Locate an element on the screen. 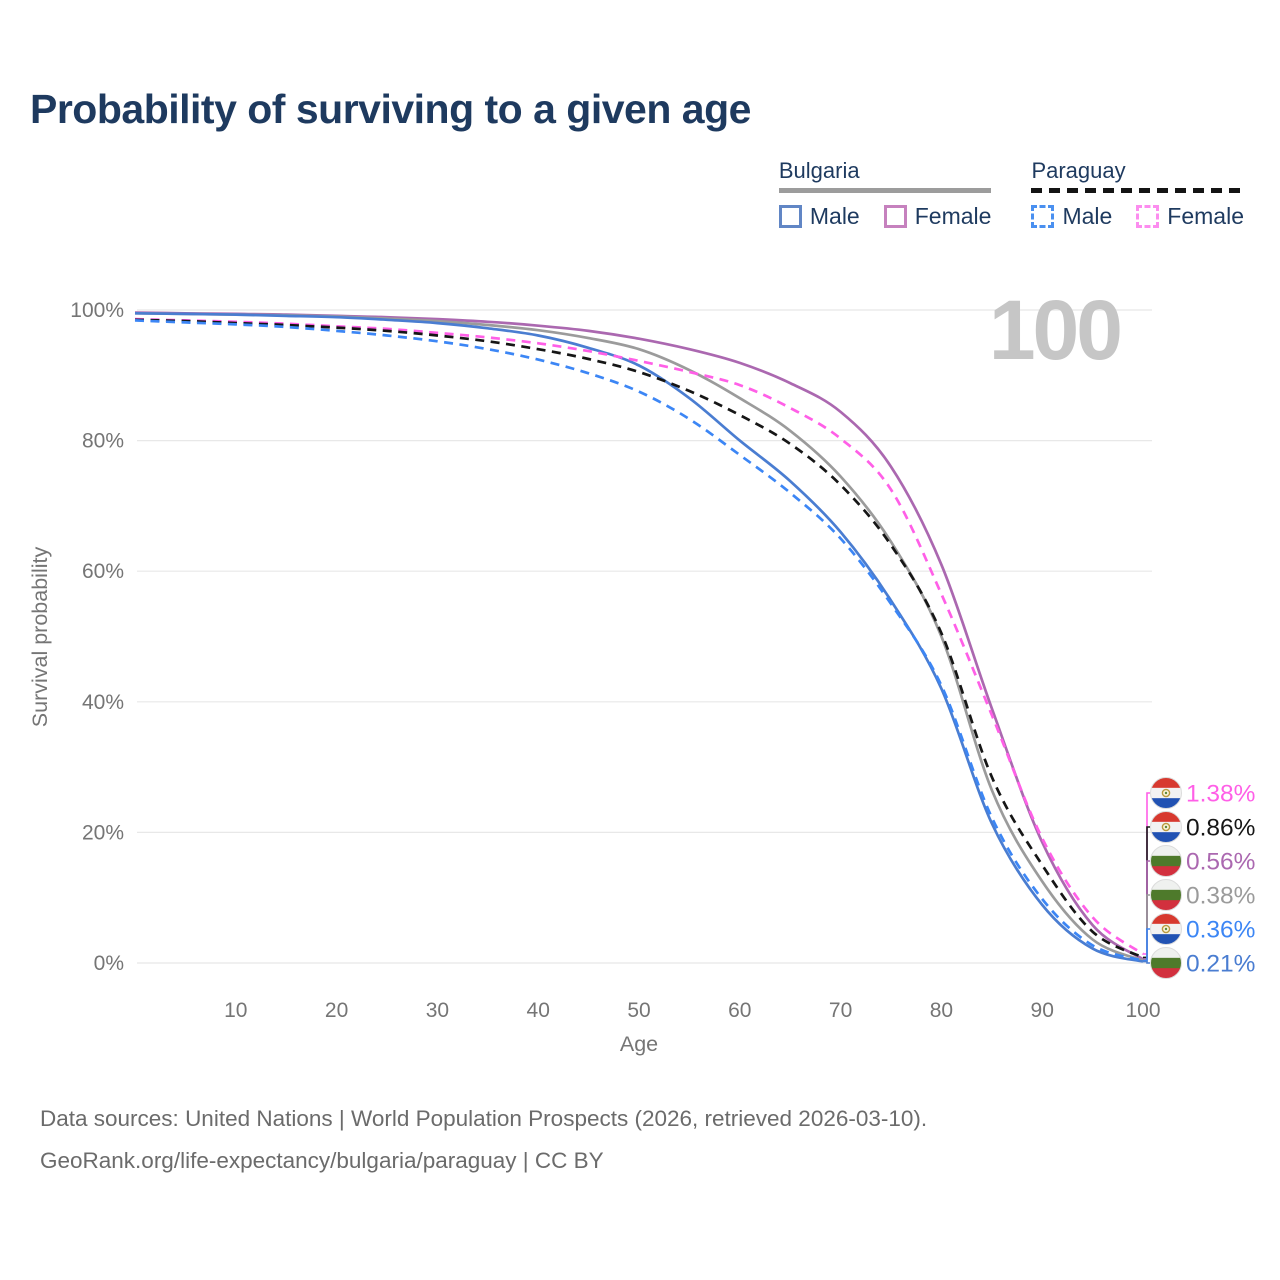  bulgaria-female-swatch-icon is located at coordinates (895, 216).